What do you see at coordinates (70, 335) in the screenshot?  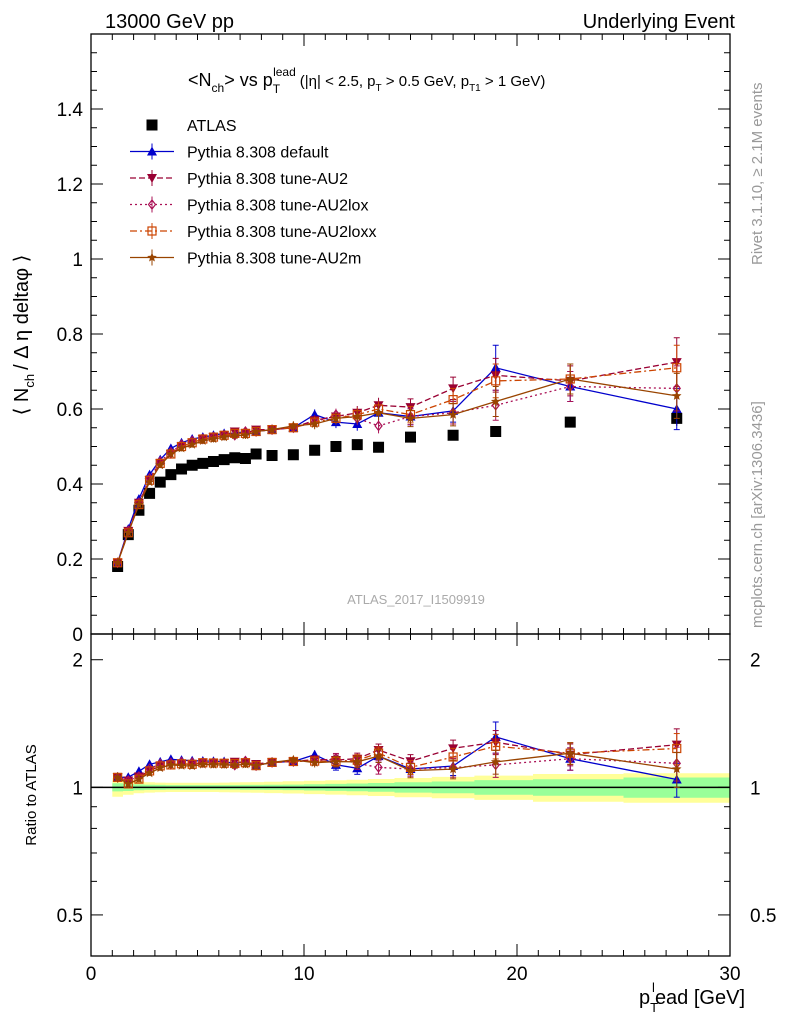 I see `y-tick-label-main: 0.8` at bounding box center [70, 335].